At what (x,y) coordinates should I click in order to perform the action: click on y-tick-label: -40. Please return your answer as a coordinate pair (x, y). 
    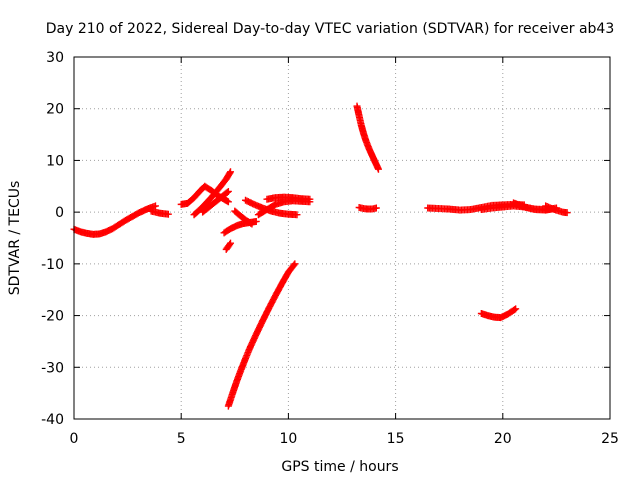
    Looking at the image, I should click on (52, 420).